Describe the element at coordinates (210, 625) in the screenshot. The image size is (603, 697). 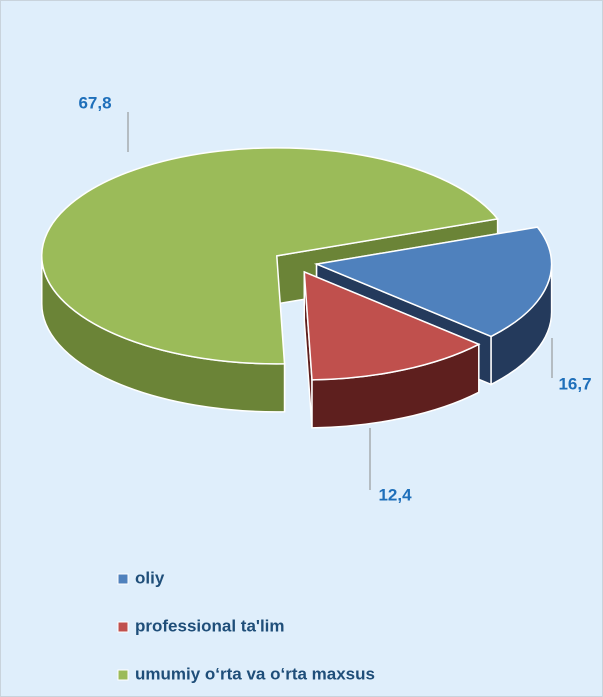
I see `legend-label: professional ta'lim` at that location.